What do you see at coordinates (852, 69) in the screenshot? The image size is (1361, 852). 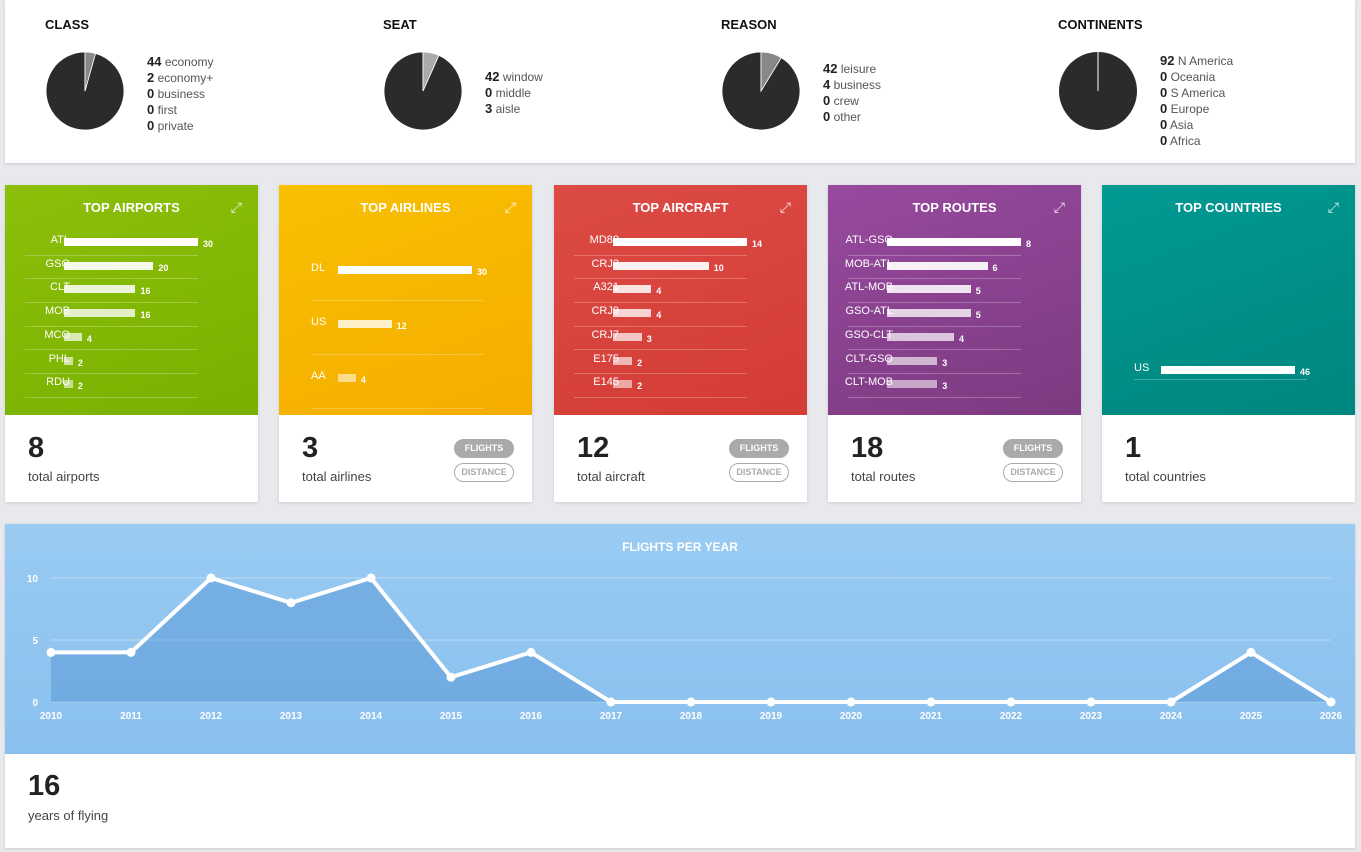 I see `legend-item: 42 leisure` at bounding box center [852, 69].